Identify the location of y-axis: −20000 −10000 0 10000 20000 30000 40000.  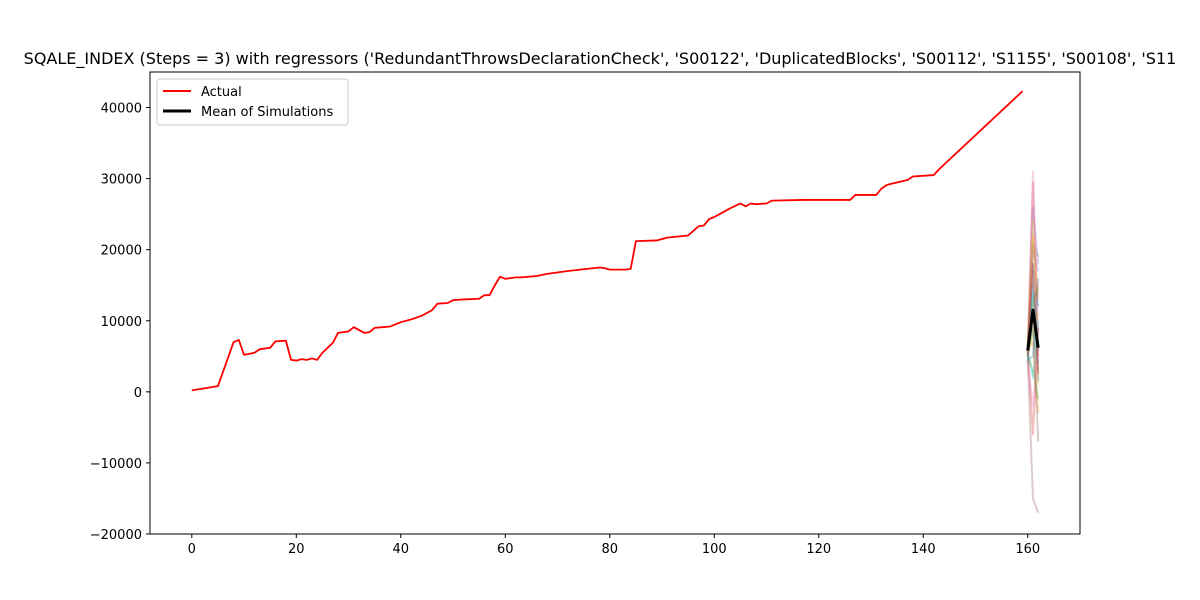
(120, 322).